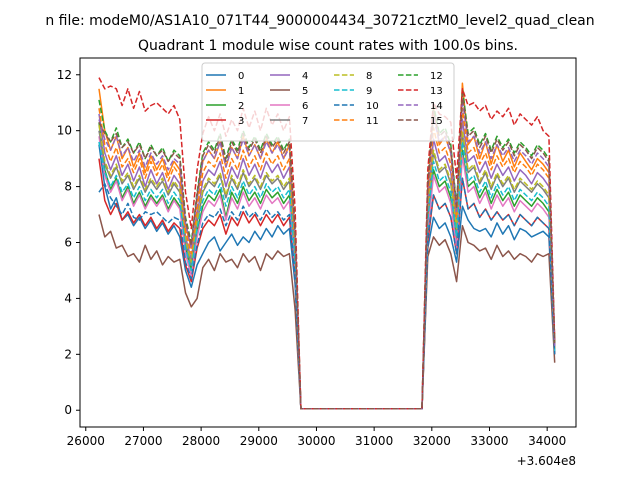 The image size is (640, 480). What do you see at coordinates (201, 441) in the screenshot?
I see `x-tick-label: 28000` at bounding box center [201, 441].